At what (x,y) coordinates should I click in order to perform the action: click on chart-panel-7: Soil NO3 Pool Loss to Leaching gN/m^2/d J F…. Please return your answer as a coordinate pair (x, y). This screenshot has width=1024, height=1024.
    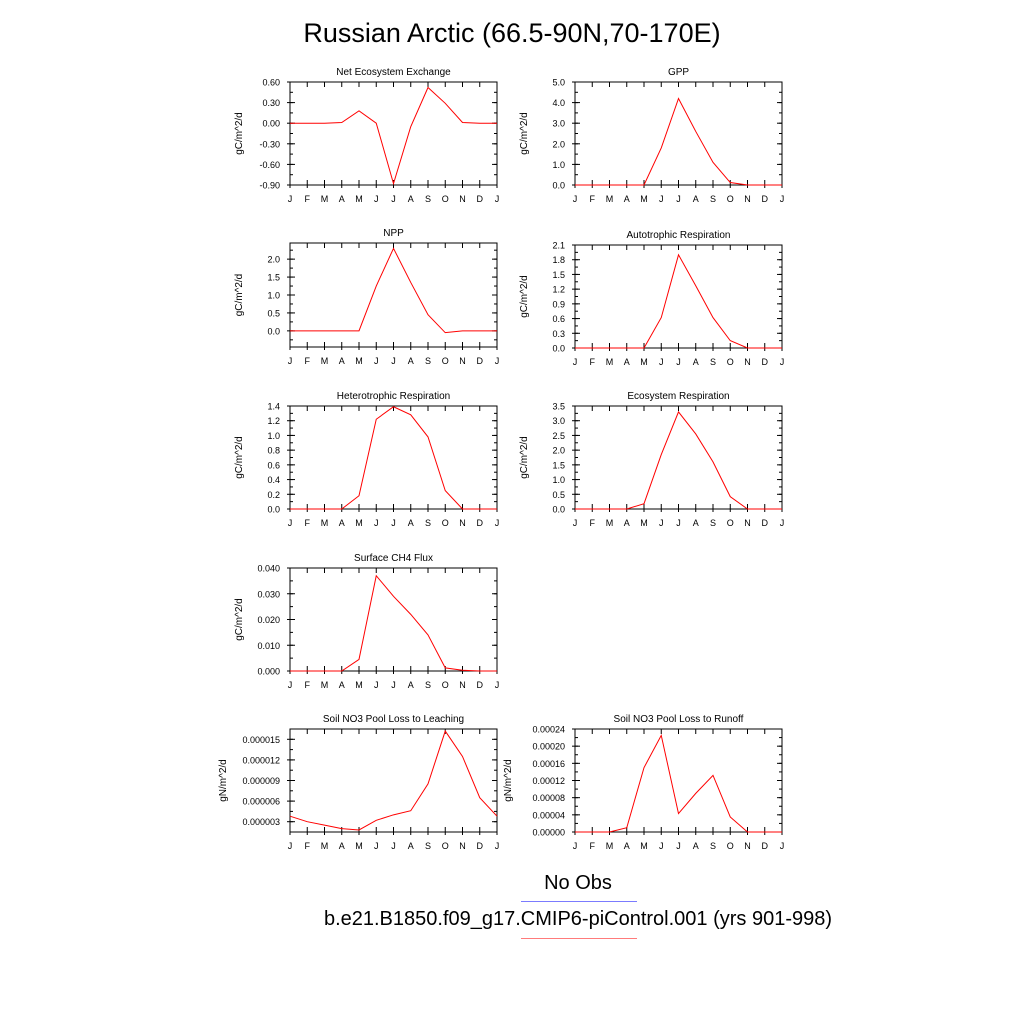
    Looking at the image, I should click on (358, 782).